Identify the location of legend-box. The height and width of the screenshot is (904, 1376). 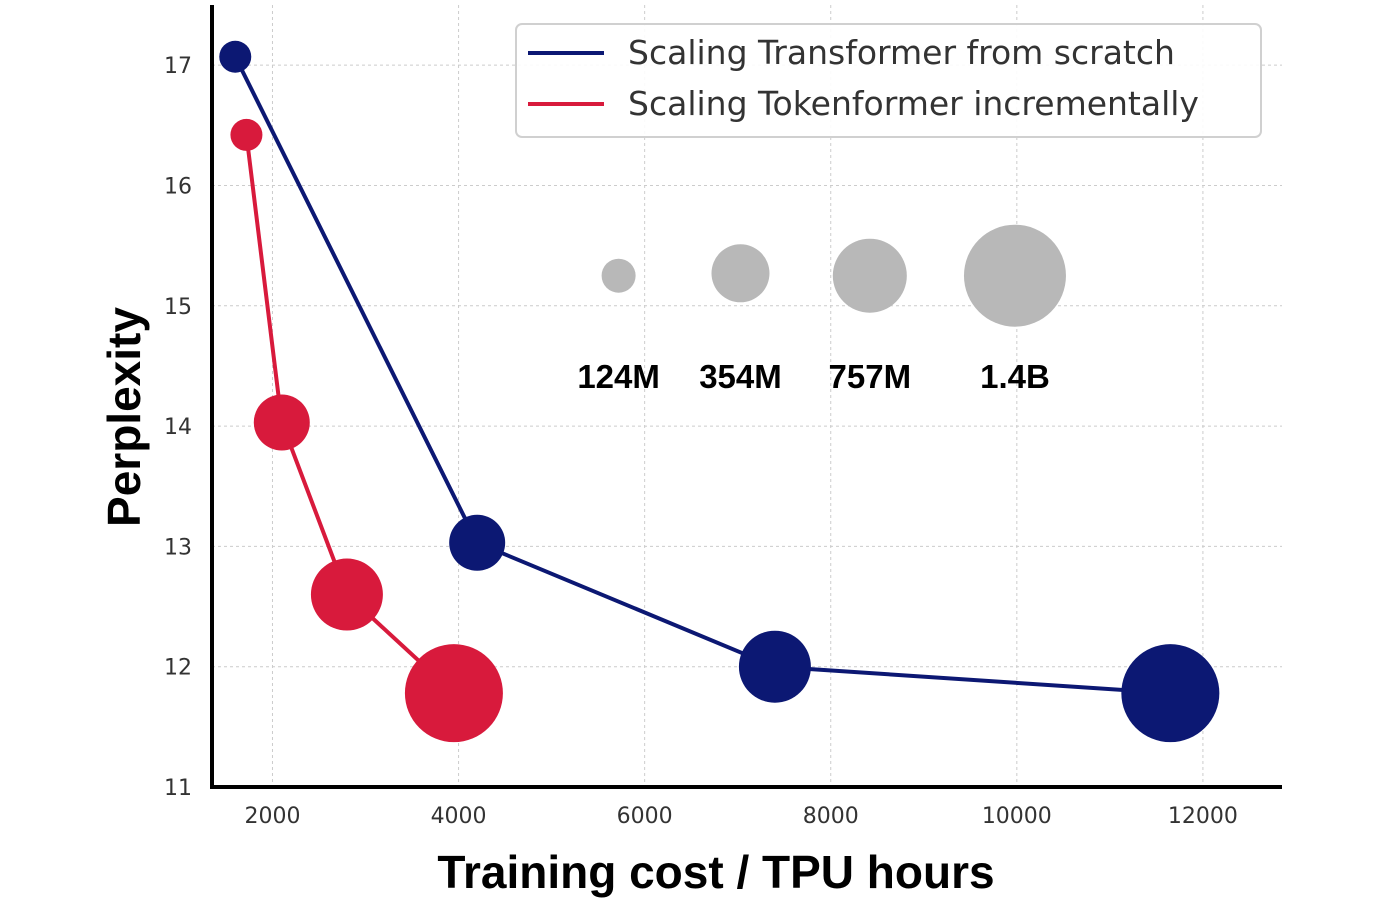
(888, 80).